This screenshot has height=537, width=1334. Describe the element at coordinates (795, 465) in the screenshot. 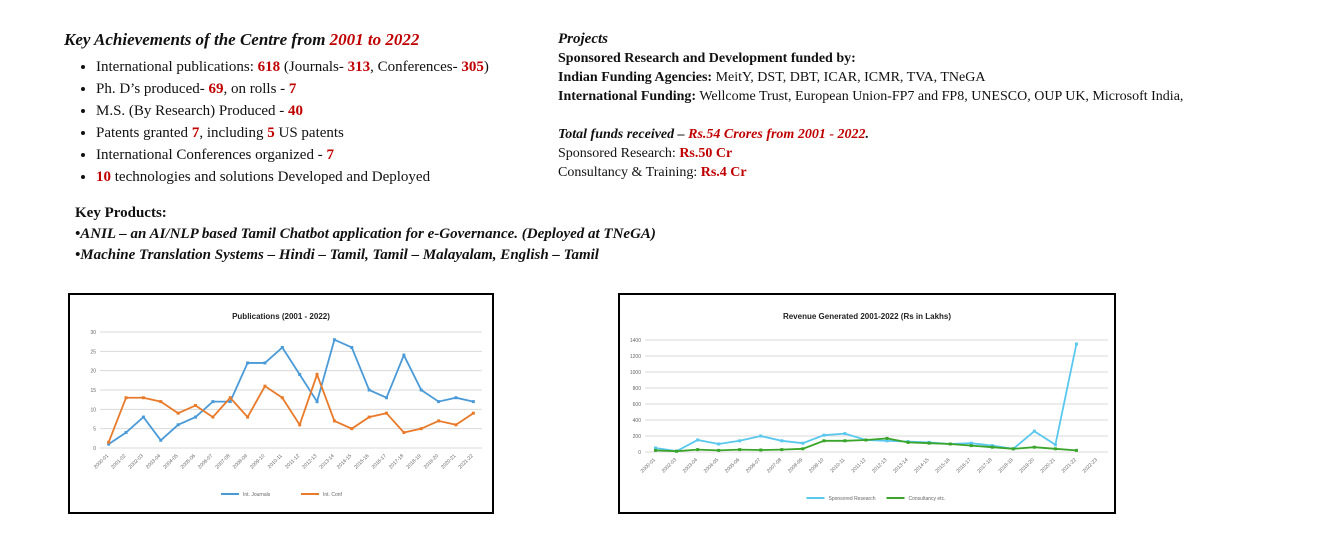

I see `x-tick-label: 2008-09` at that location.